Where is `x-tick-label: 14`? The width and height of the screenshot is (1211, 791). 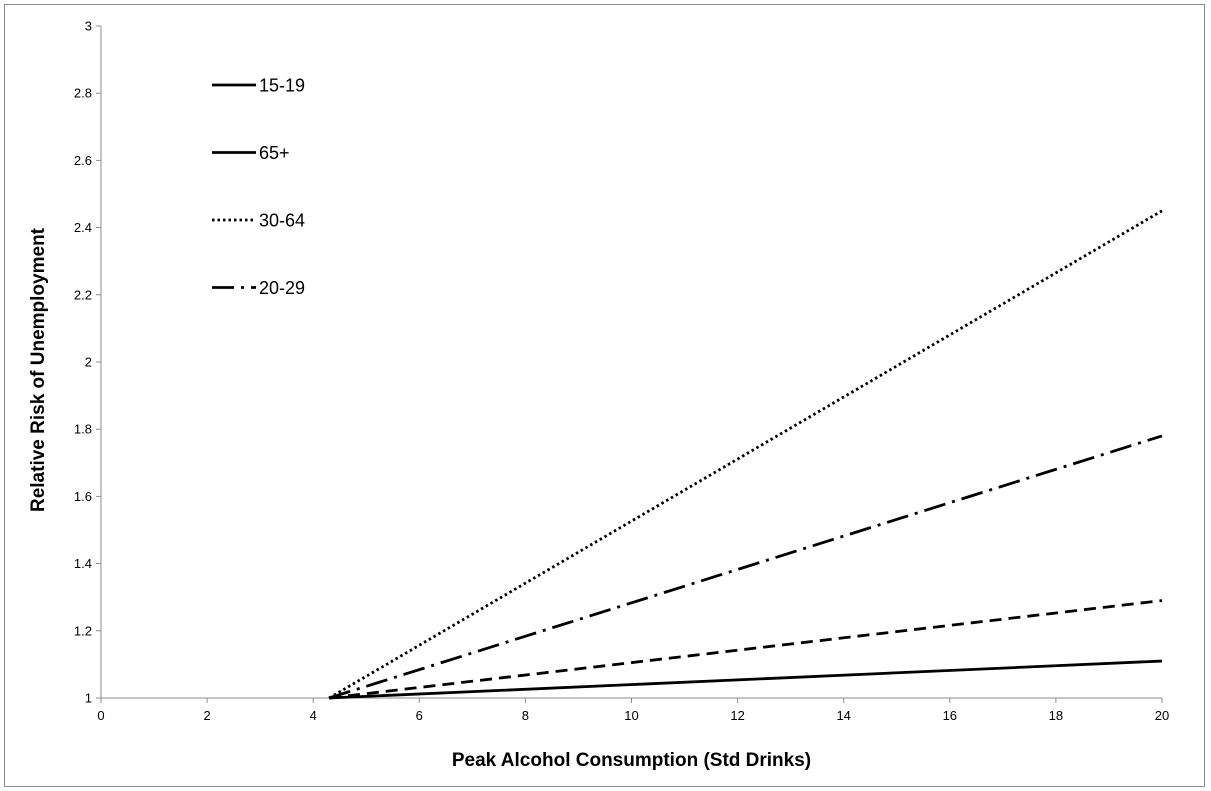
x-tick-label: 14 is located at coordinates (843, 715).